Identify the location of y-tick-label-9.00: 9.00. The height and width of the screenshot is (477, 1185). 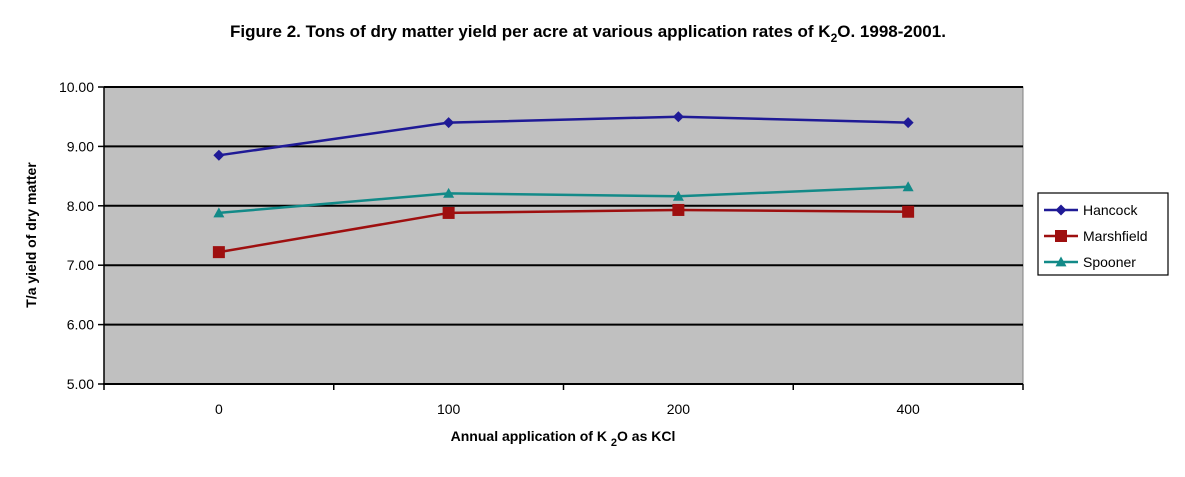
(80, 146).